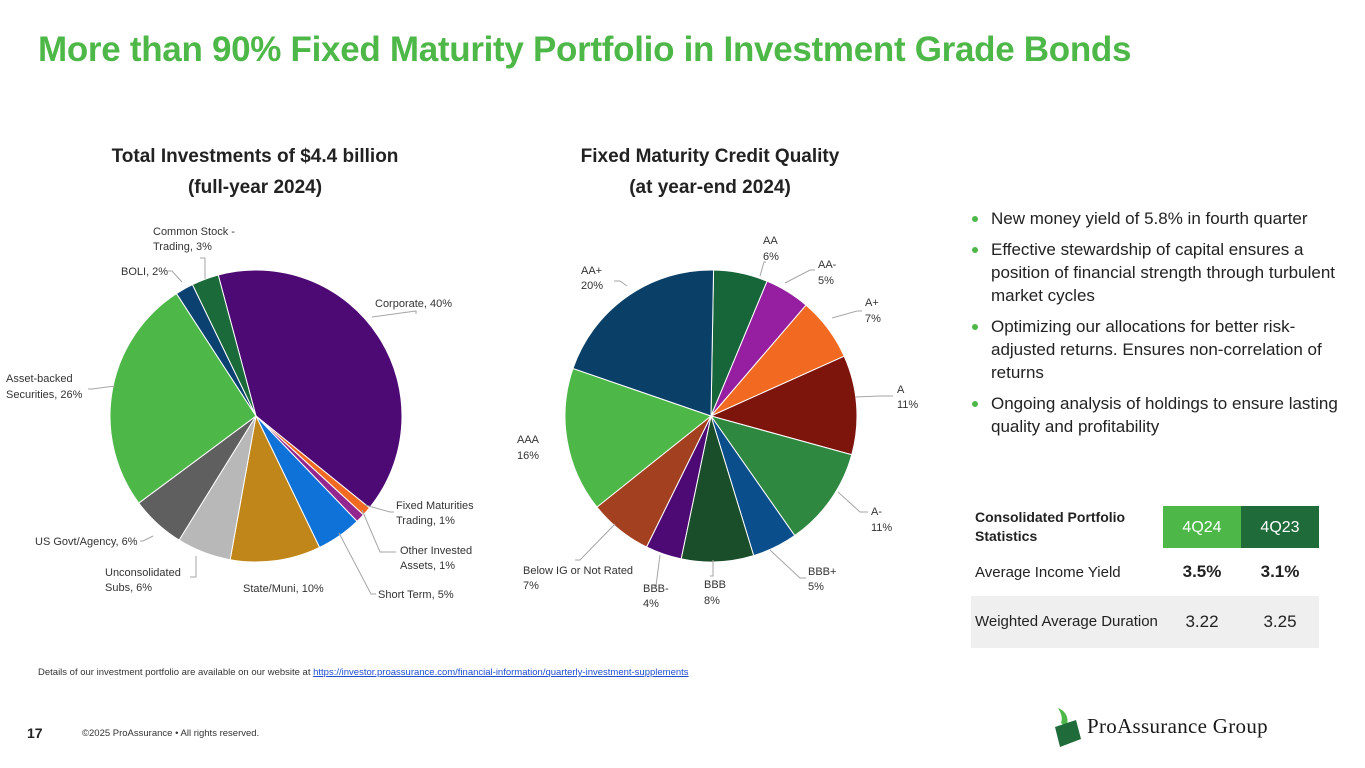 This screenshot has height=768, width=1365. I want to click on left-chart-title-line2: (full-year 2024), so click(255, 187).